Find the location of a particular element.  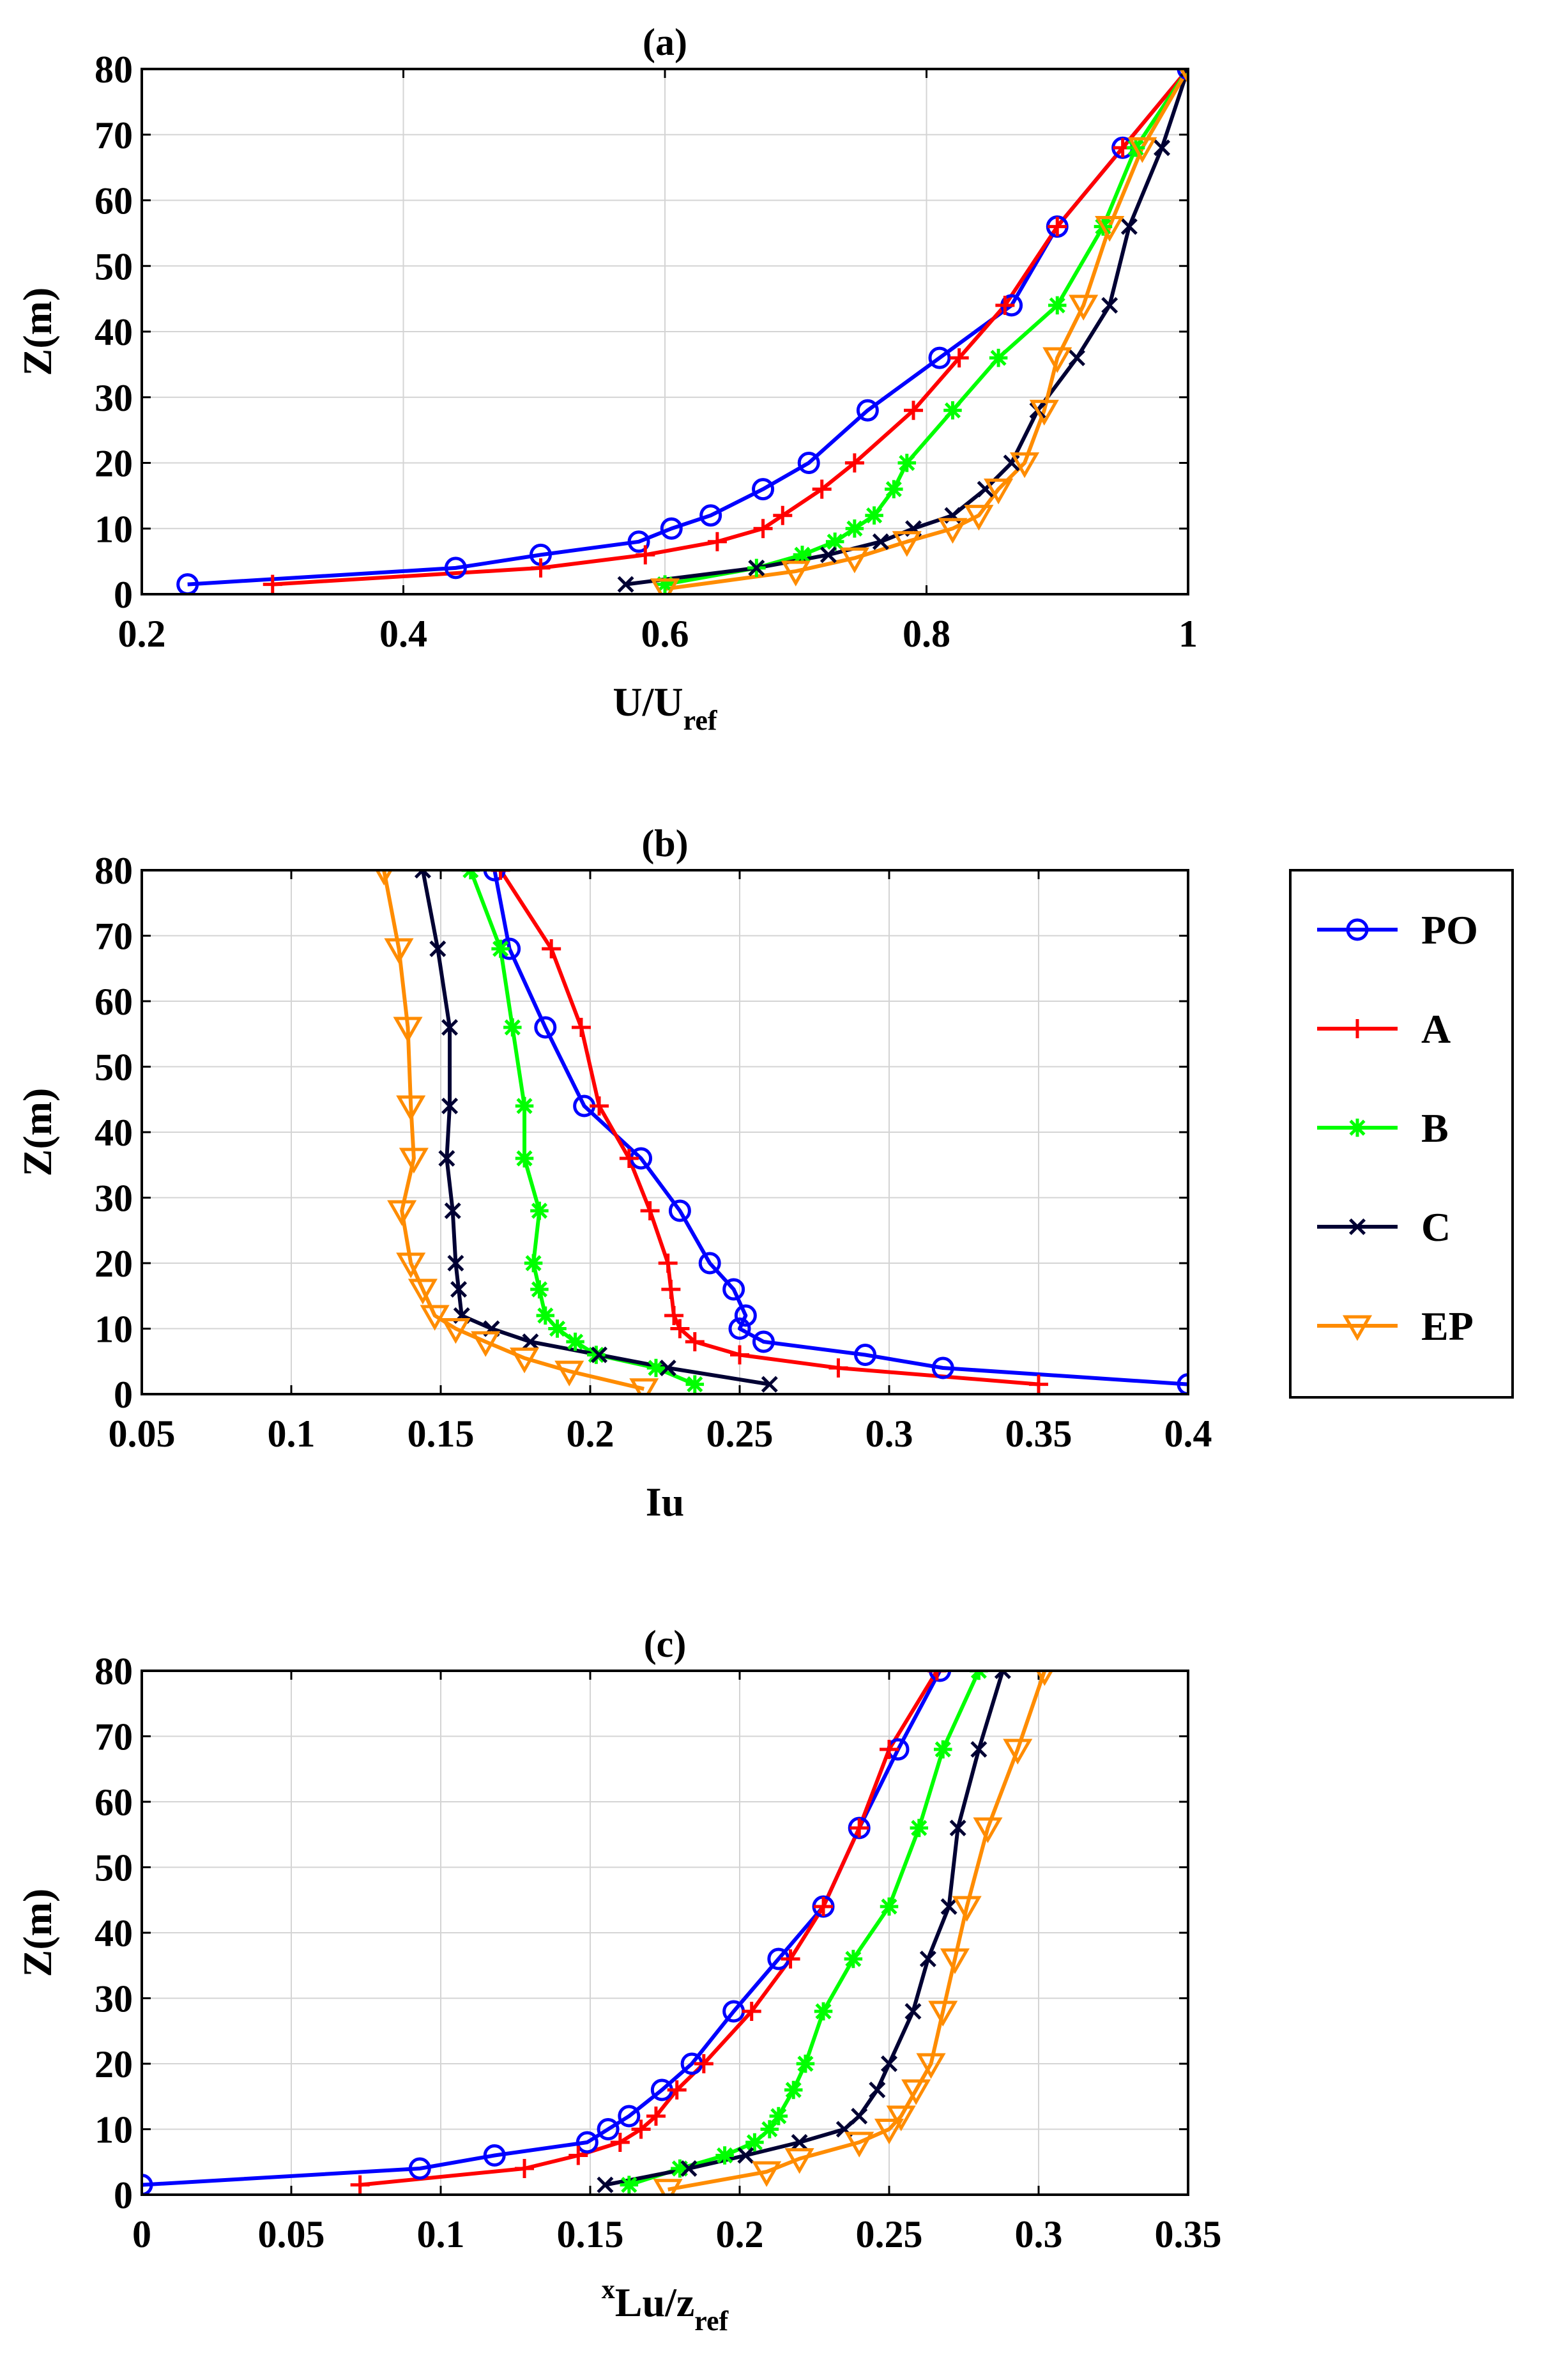

x-tick-label: 0.05 is located at coordinates (291, 2234).